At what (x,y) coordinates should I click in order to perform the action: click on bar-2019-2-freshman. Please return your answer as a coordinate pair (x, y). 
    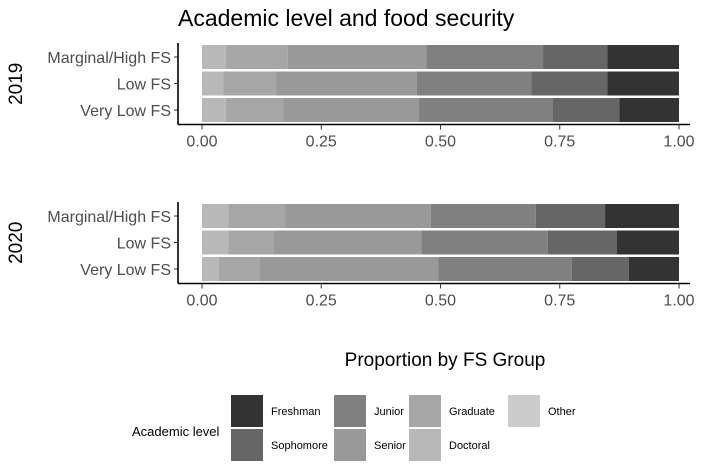
    Looking at the image, I should click on (649, 110).